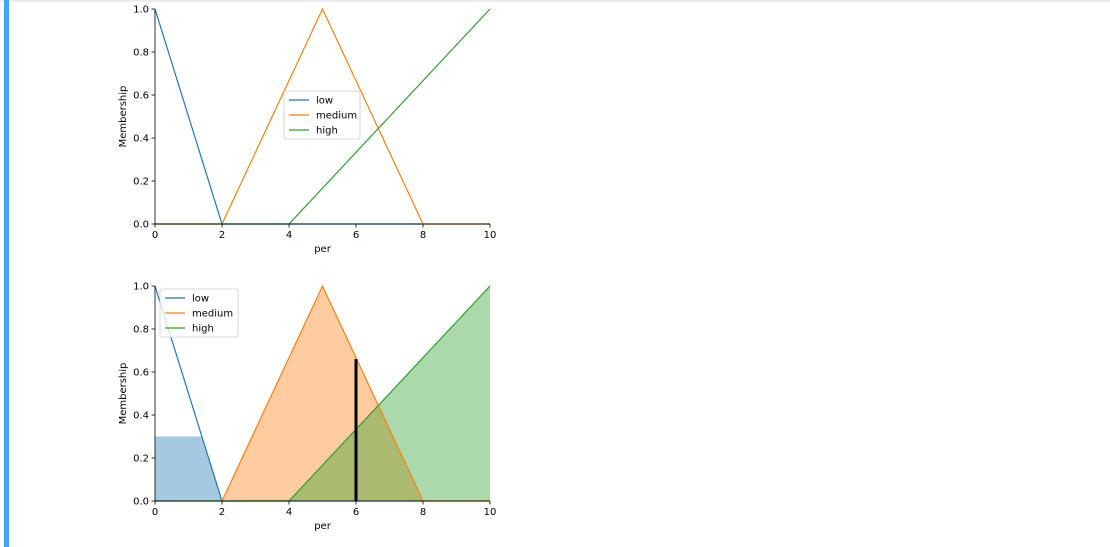 Image resolution: width=1110 pixels, height=547 pixels. I want to click on cell-selection-bar, so click(6, 273).